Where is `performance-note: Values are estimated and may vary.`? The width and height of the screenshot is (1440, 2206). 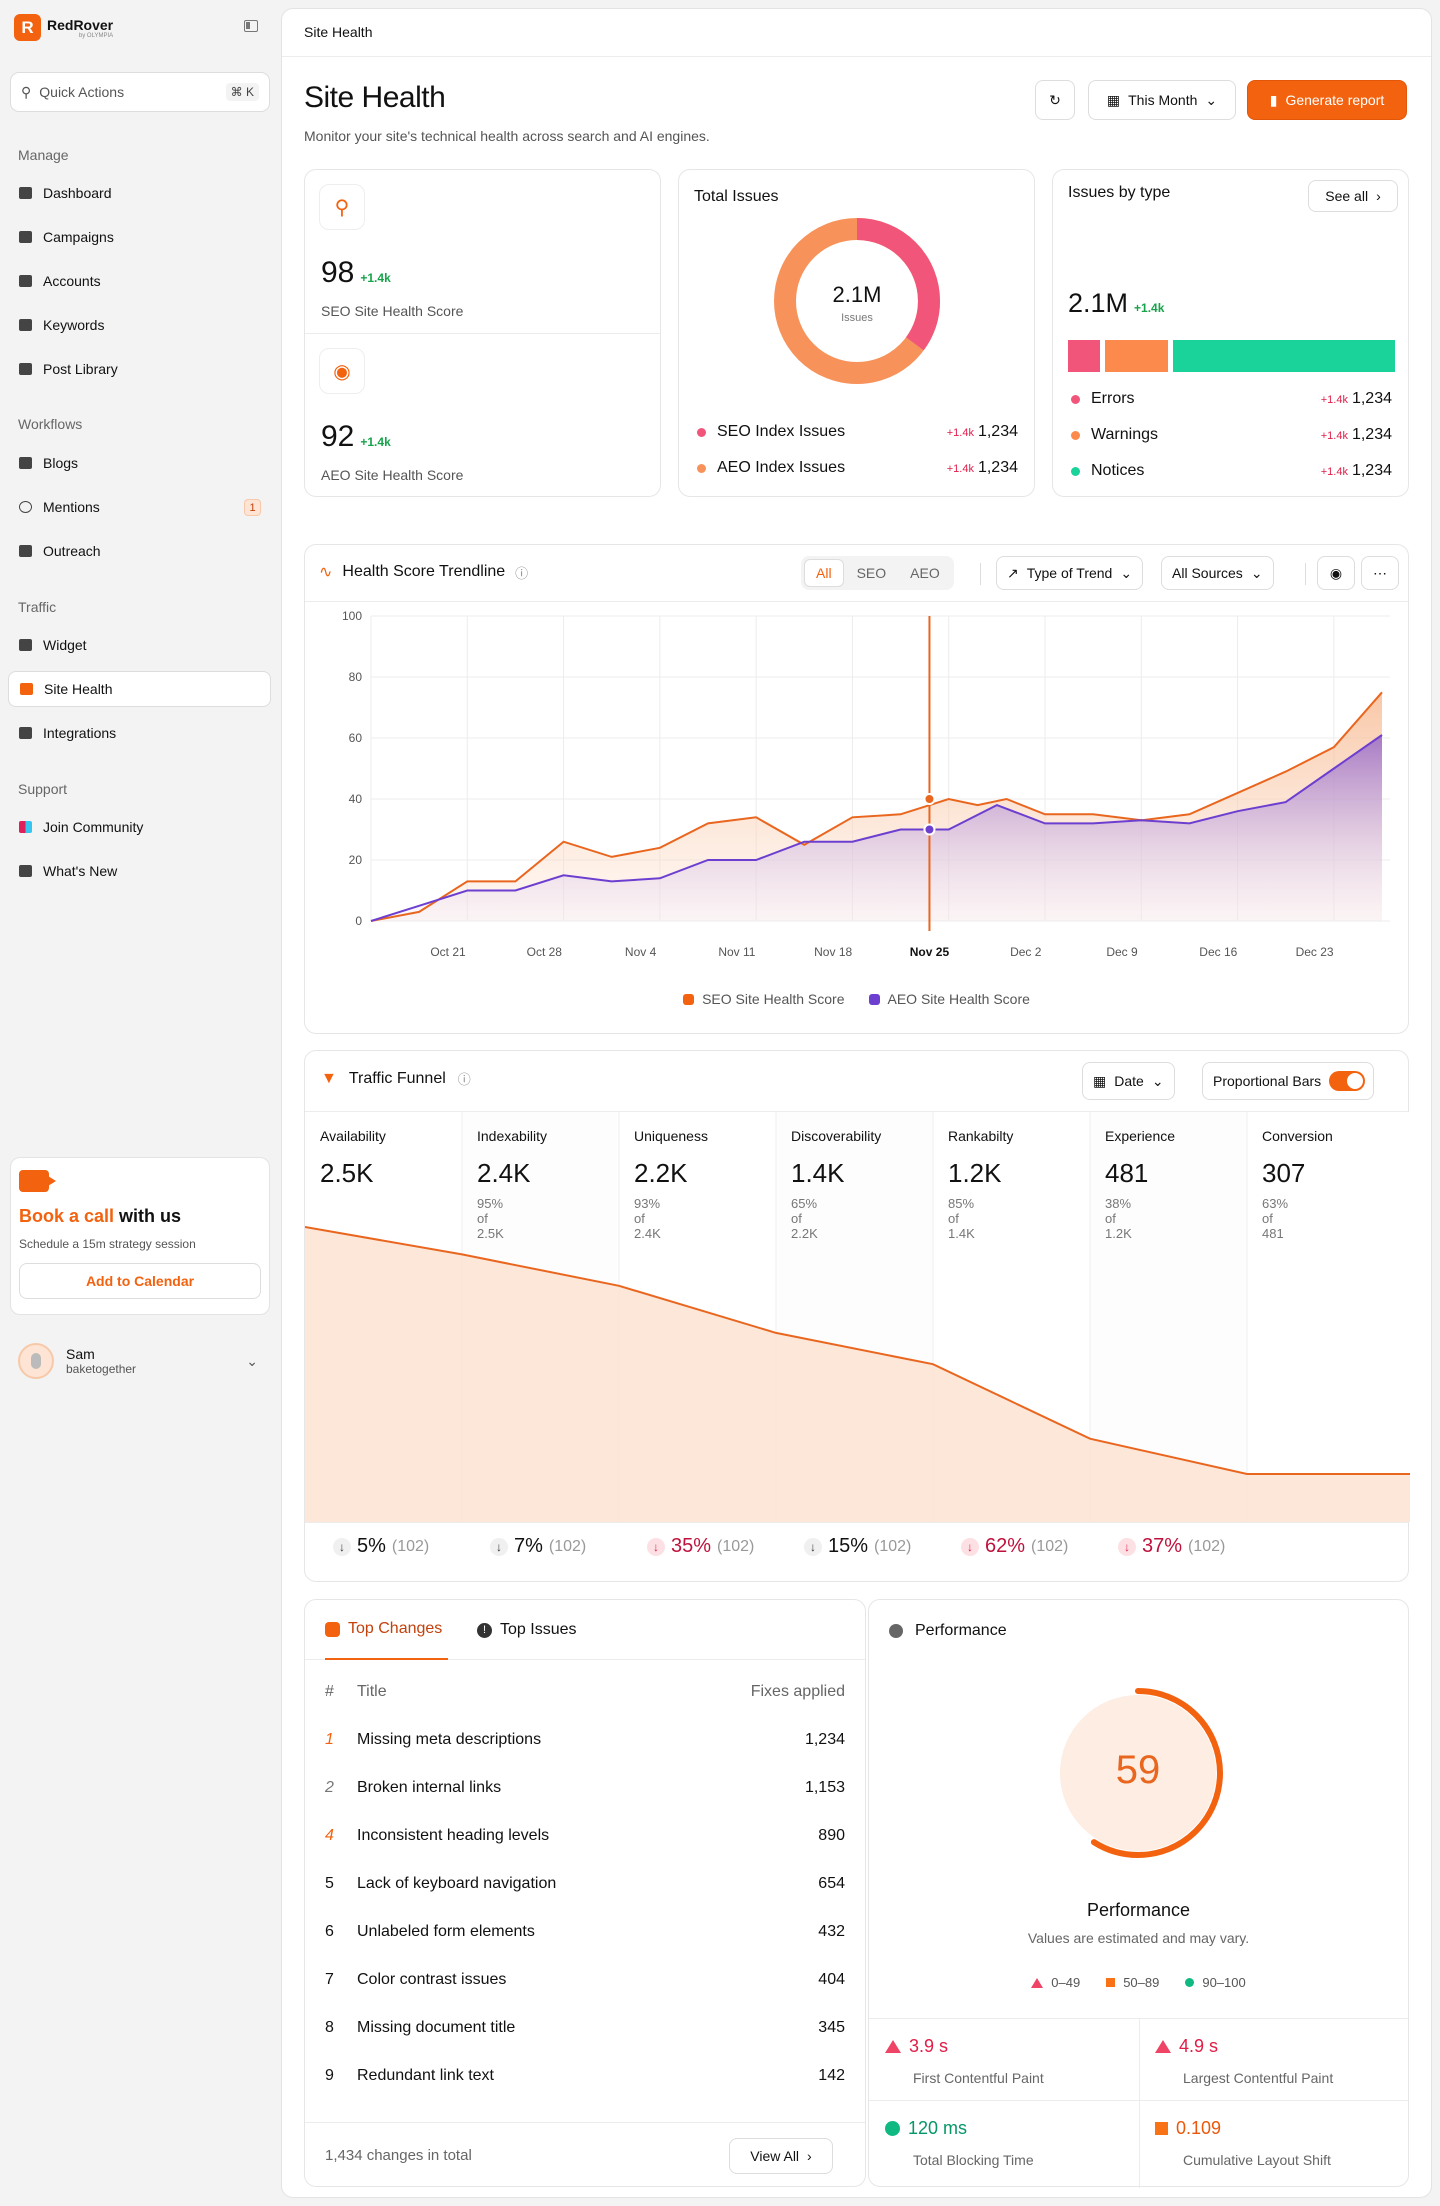
performance-note: Values are estimated and may vary. is located at coordinates (1138, 1938).